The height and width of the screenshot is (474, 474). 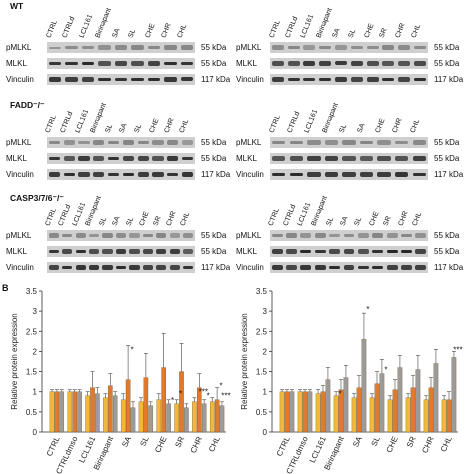 I want to click on group-label-fadd: FADD⁻/⁻, so click(x=27, y=105).